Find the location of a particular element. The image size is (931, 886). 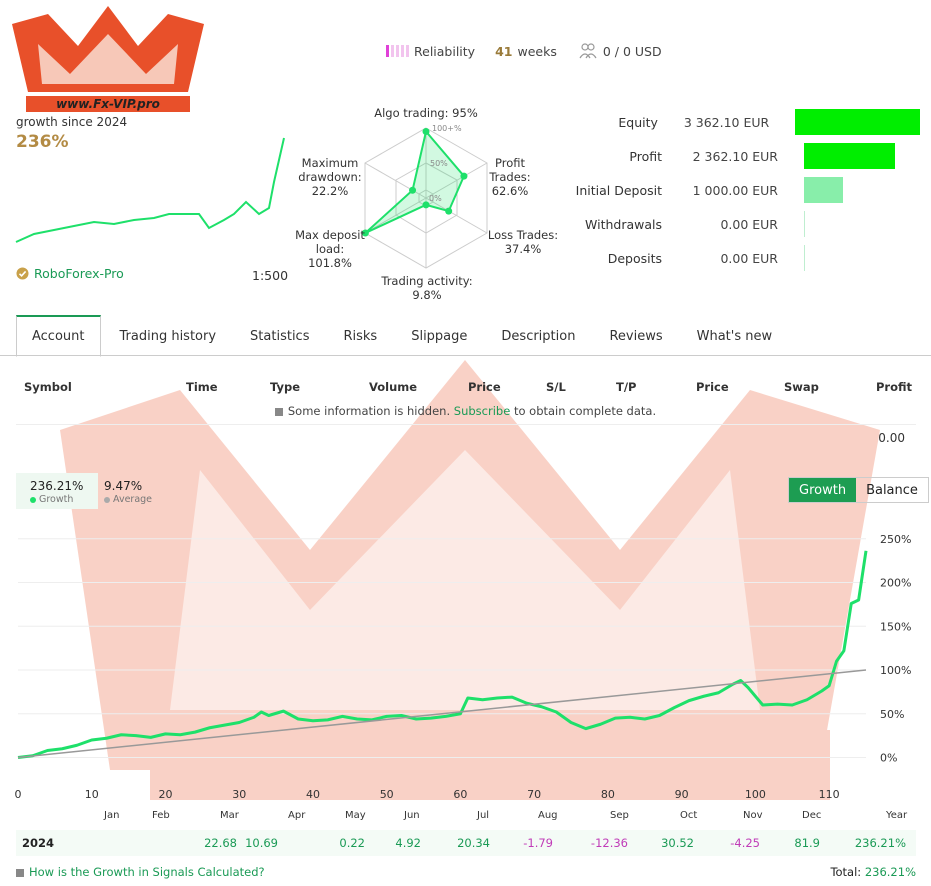

x-tick-label: 90 is located at coordinates (682, 794).